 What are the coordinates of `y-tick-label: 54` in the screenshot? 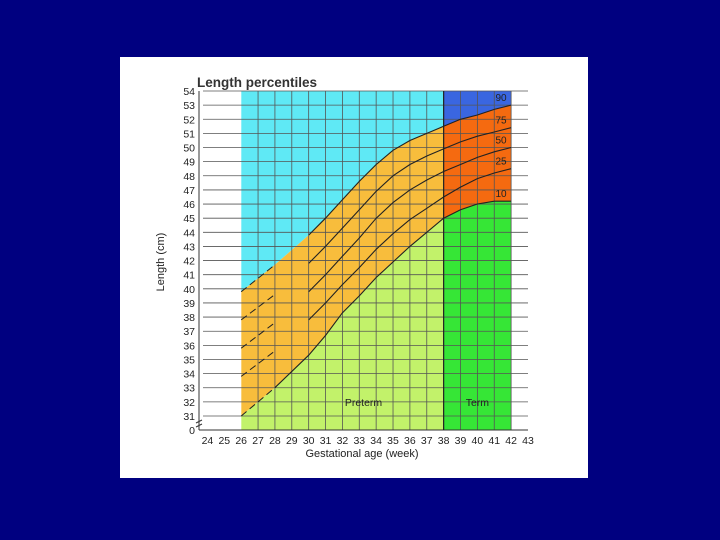 It's located at (189, 92).